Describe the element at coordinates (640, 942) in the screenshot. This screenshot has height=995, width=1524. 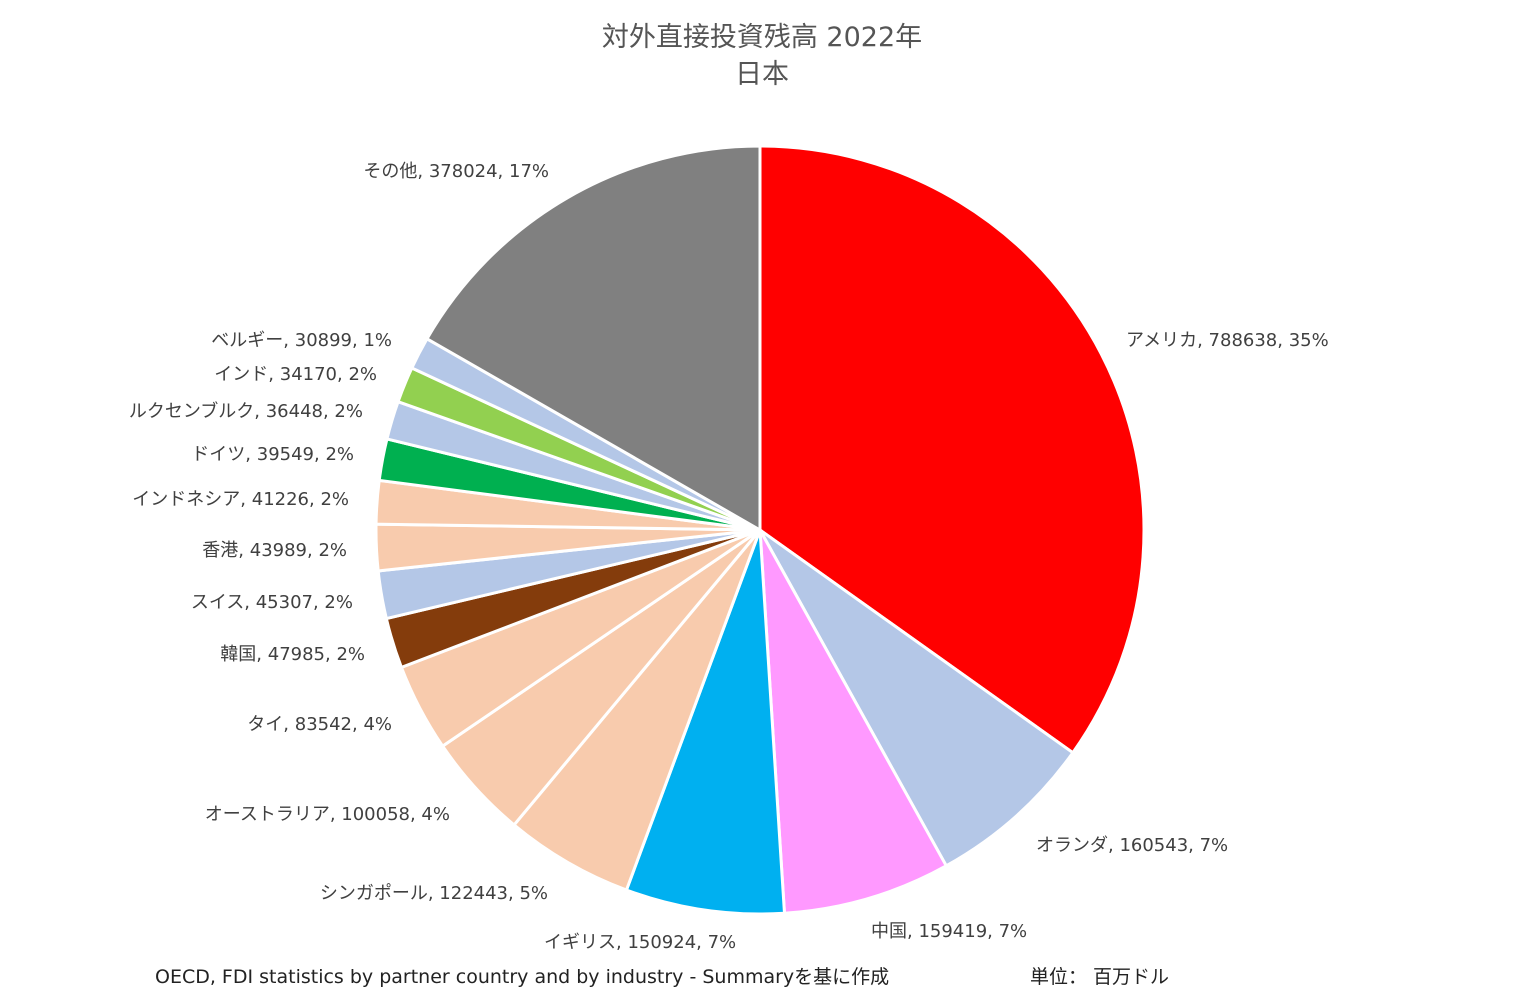
I see `slice-data-label: イギリス, 150924, 7%` at that location.